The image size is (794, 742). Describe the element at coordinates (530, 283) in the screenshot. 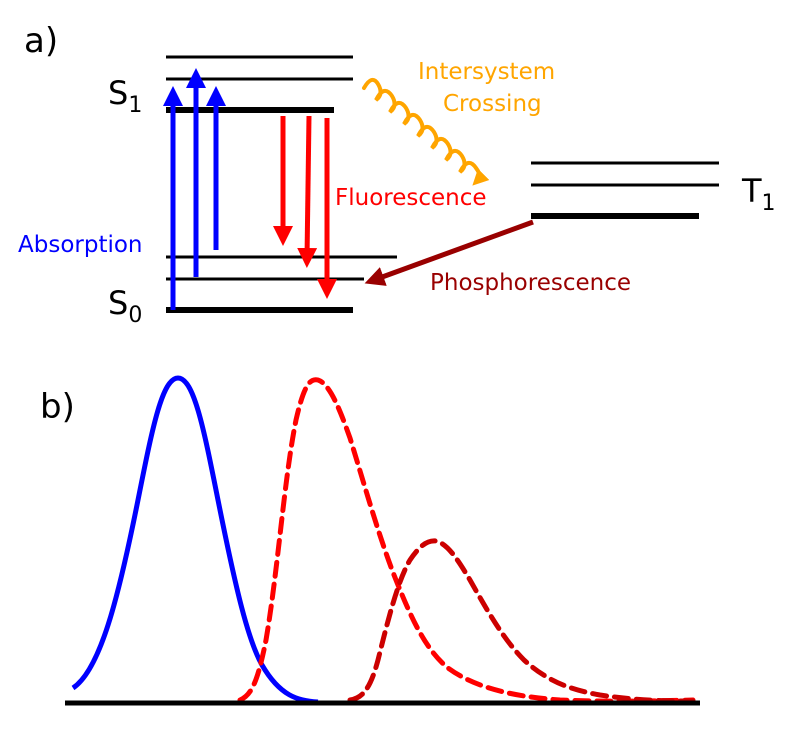

I see `phosphorescence-label: Phosphorescence` at that location.